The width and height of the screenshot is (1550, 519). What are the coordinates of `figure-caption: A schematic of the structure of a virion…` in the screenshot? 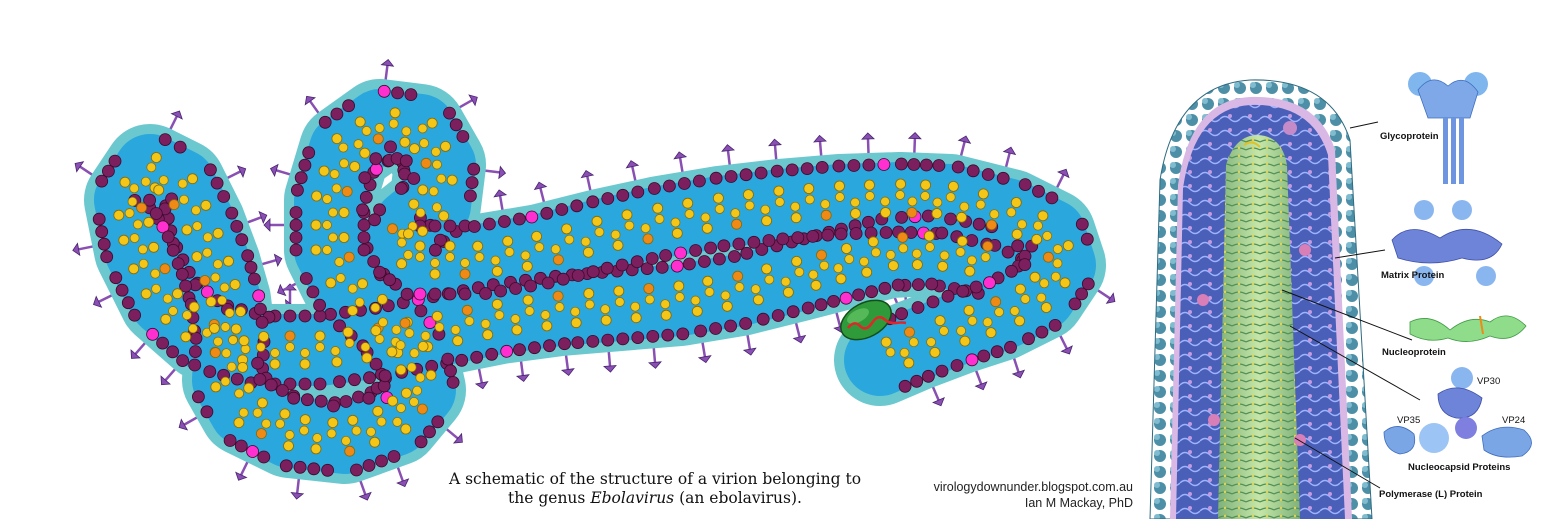 It's located at (655, 489).